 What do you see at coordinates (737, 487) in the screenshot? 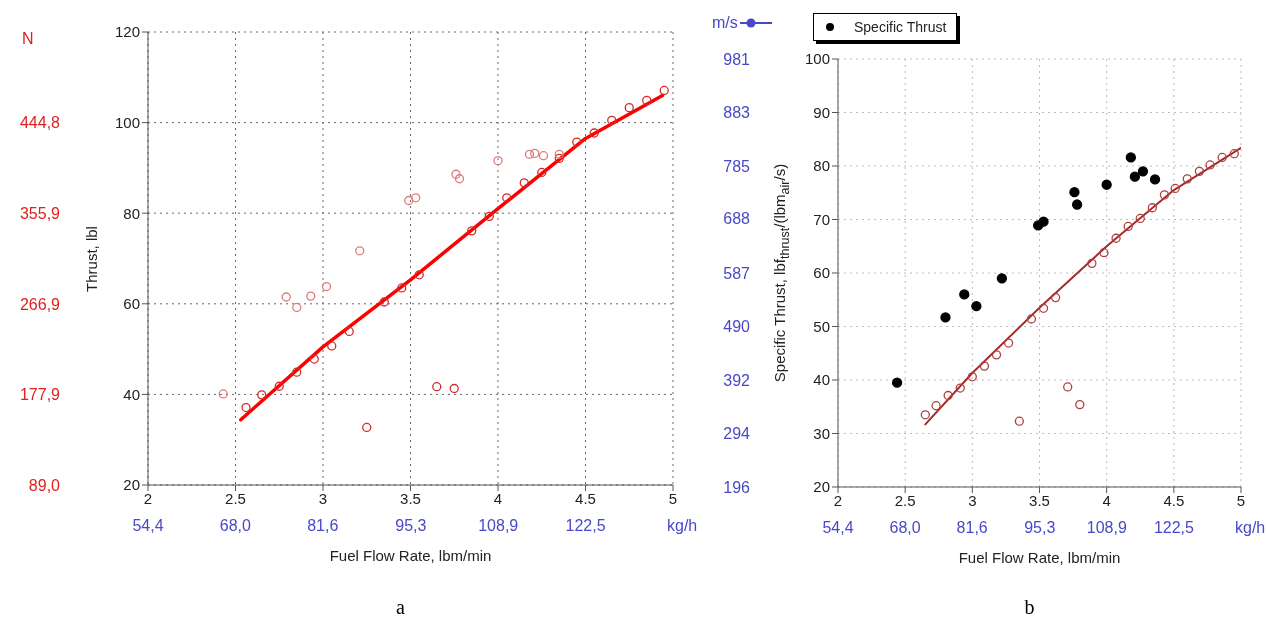
I see `y2-tick-label: 196` at bounding box center [737, 487].